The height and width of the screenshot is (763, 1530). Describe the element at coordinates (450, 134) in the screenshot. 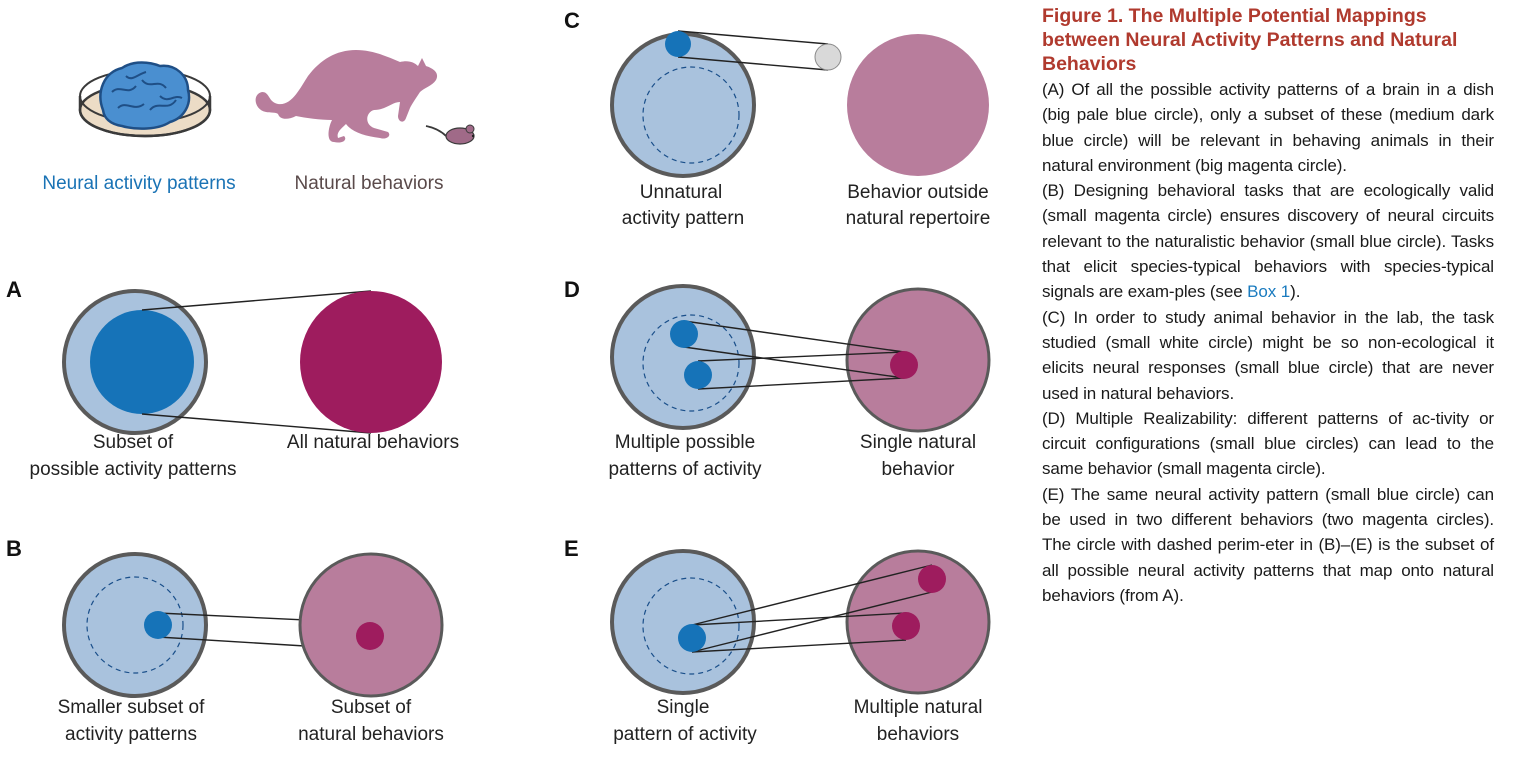

I see `mouse-icon` at that location.